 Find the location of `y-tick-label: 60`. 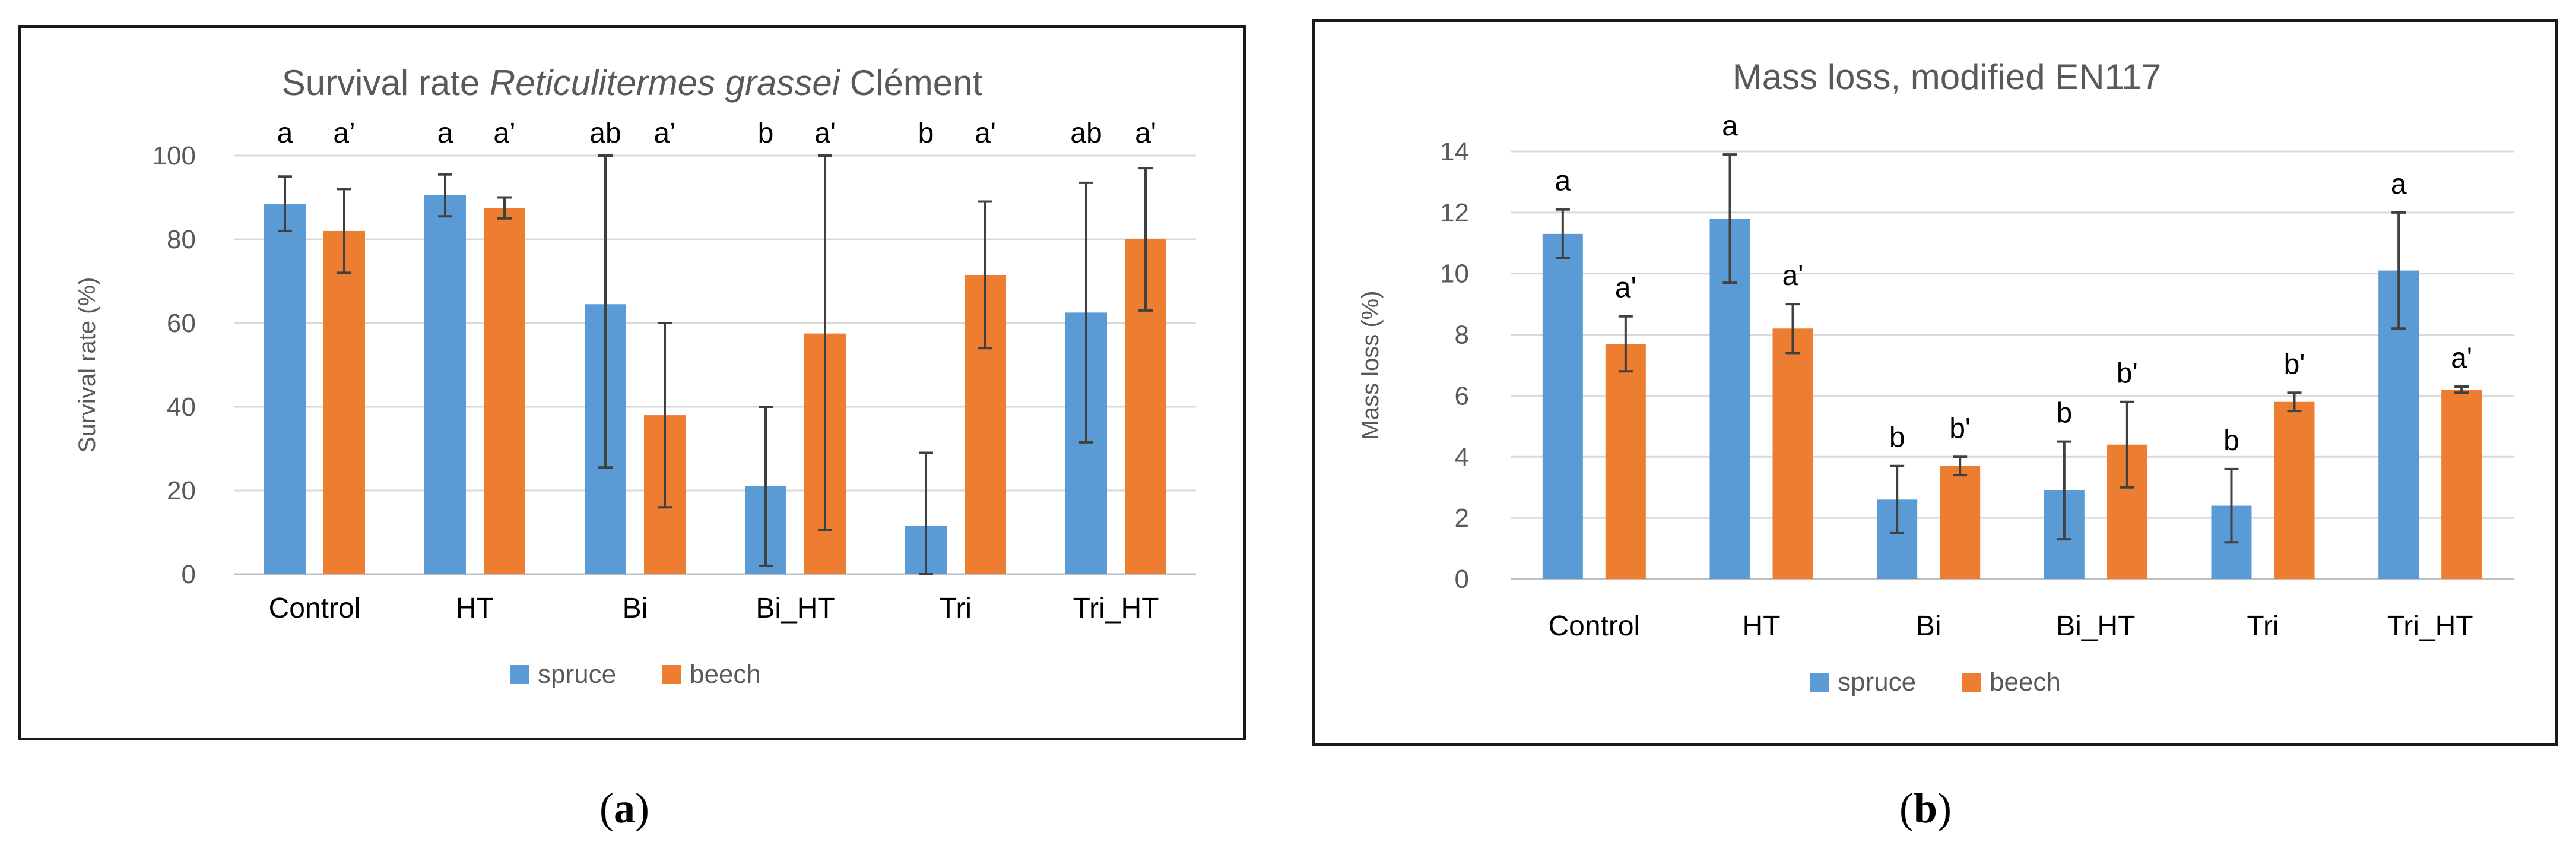

y-tick-label: 60 is located at coordinates (181, 323).